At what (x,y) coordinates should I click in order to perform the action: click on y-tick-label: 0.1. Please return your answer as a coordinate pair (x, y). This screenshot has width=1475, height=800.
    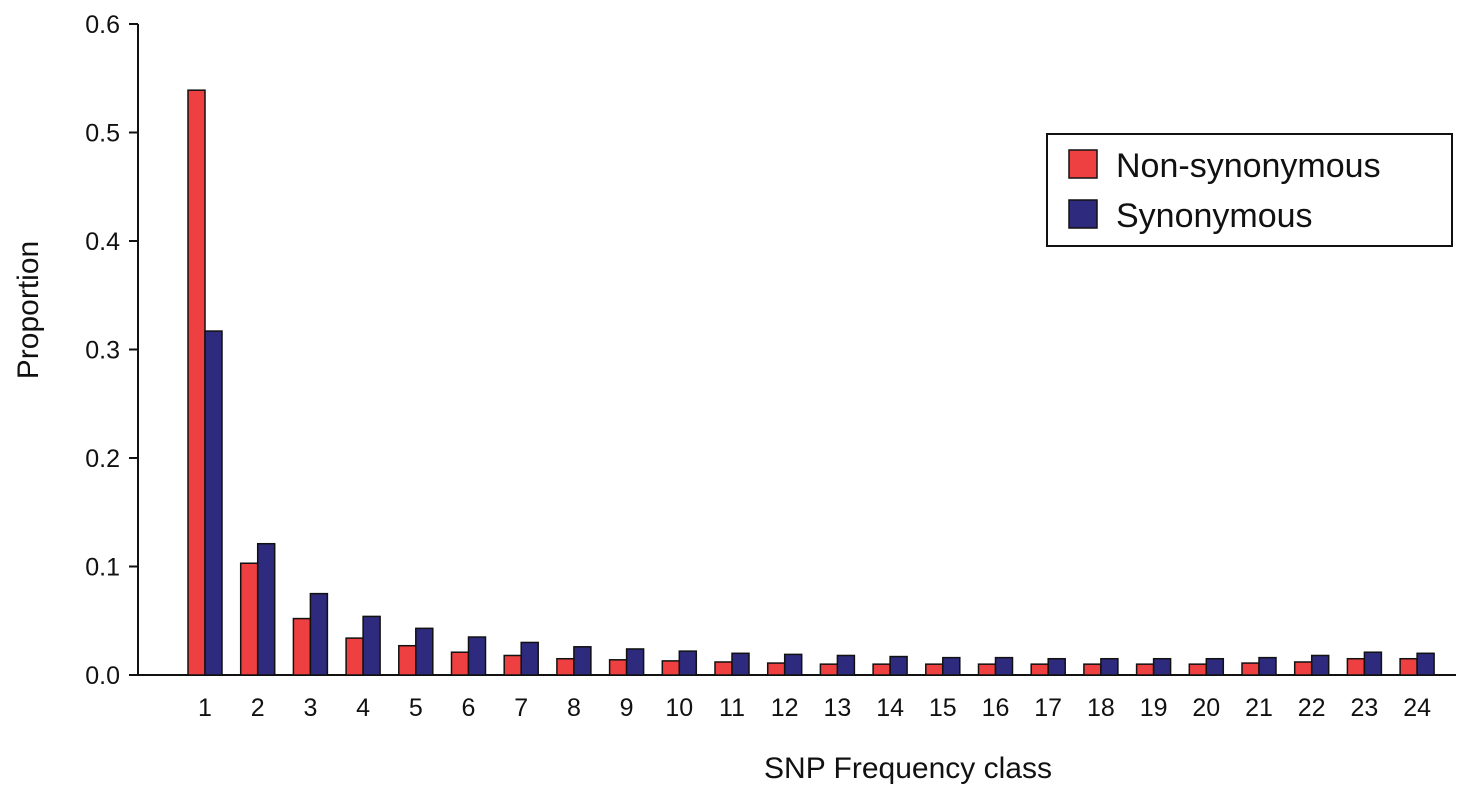
    Looking at the image, I should click on (102, 568).